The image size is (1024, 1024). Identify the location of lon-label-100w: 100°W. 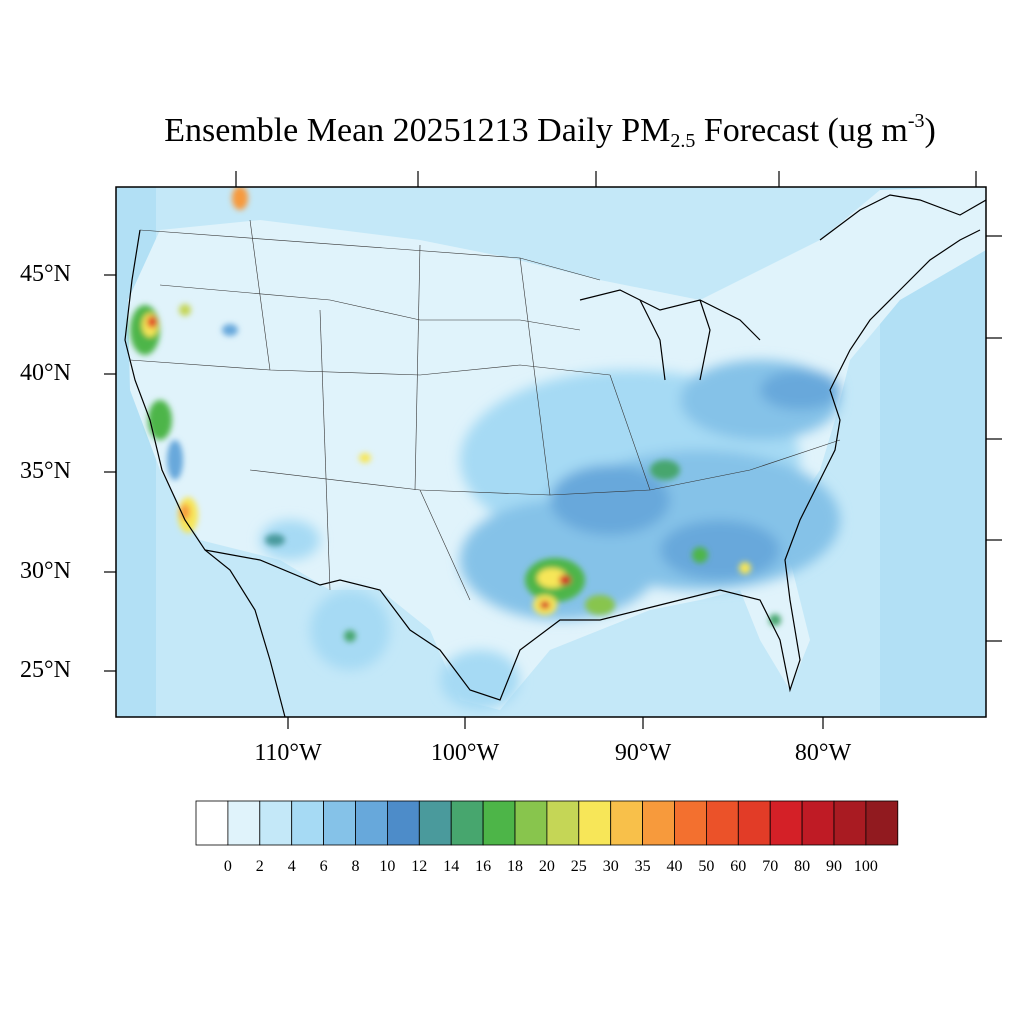
(465, 753).